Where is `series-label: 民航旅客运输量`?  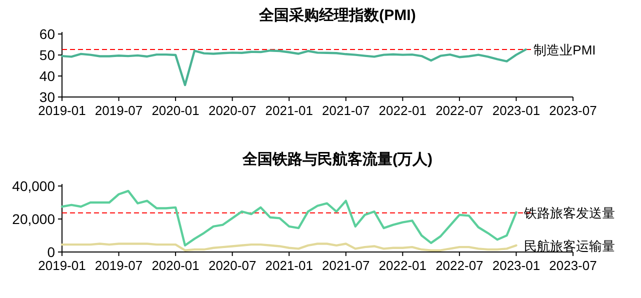 series-label: 民航旅客运输量 is located at coordinates (570, 246).